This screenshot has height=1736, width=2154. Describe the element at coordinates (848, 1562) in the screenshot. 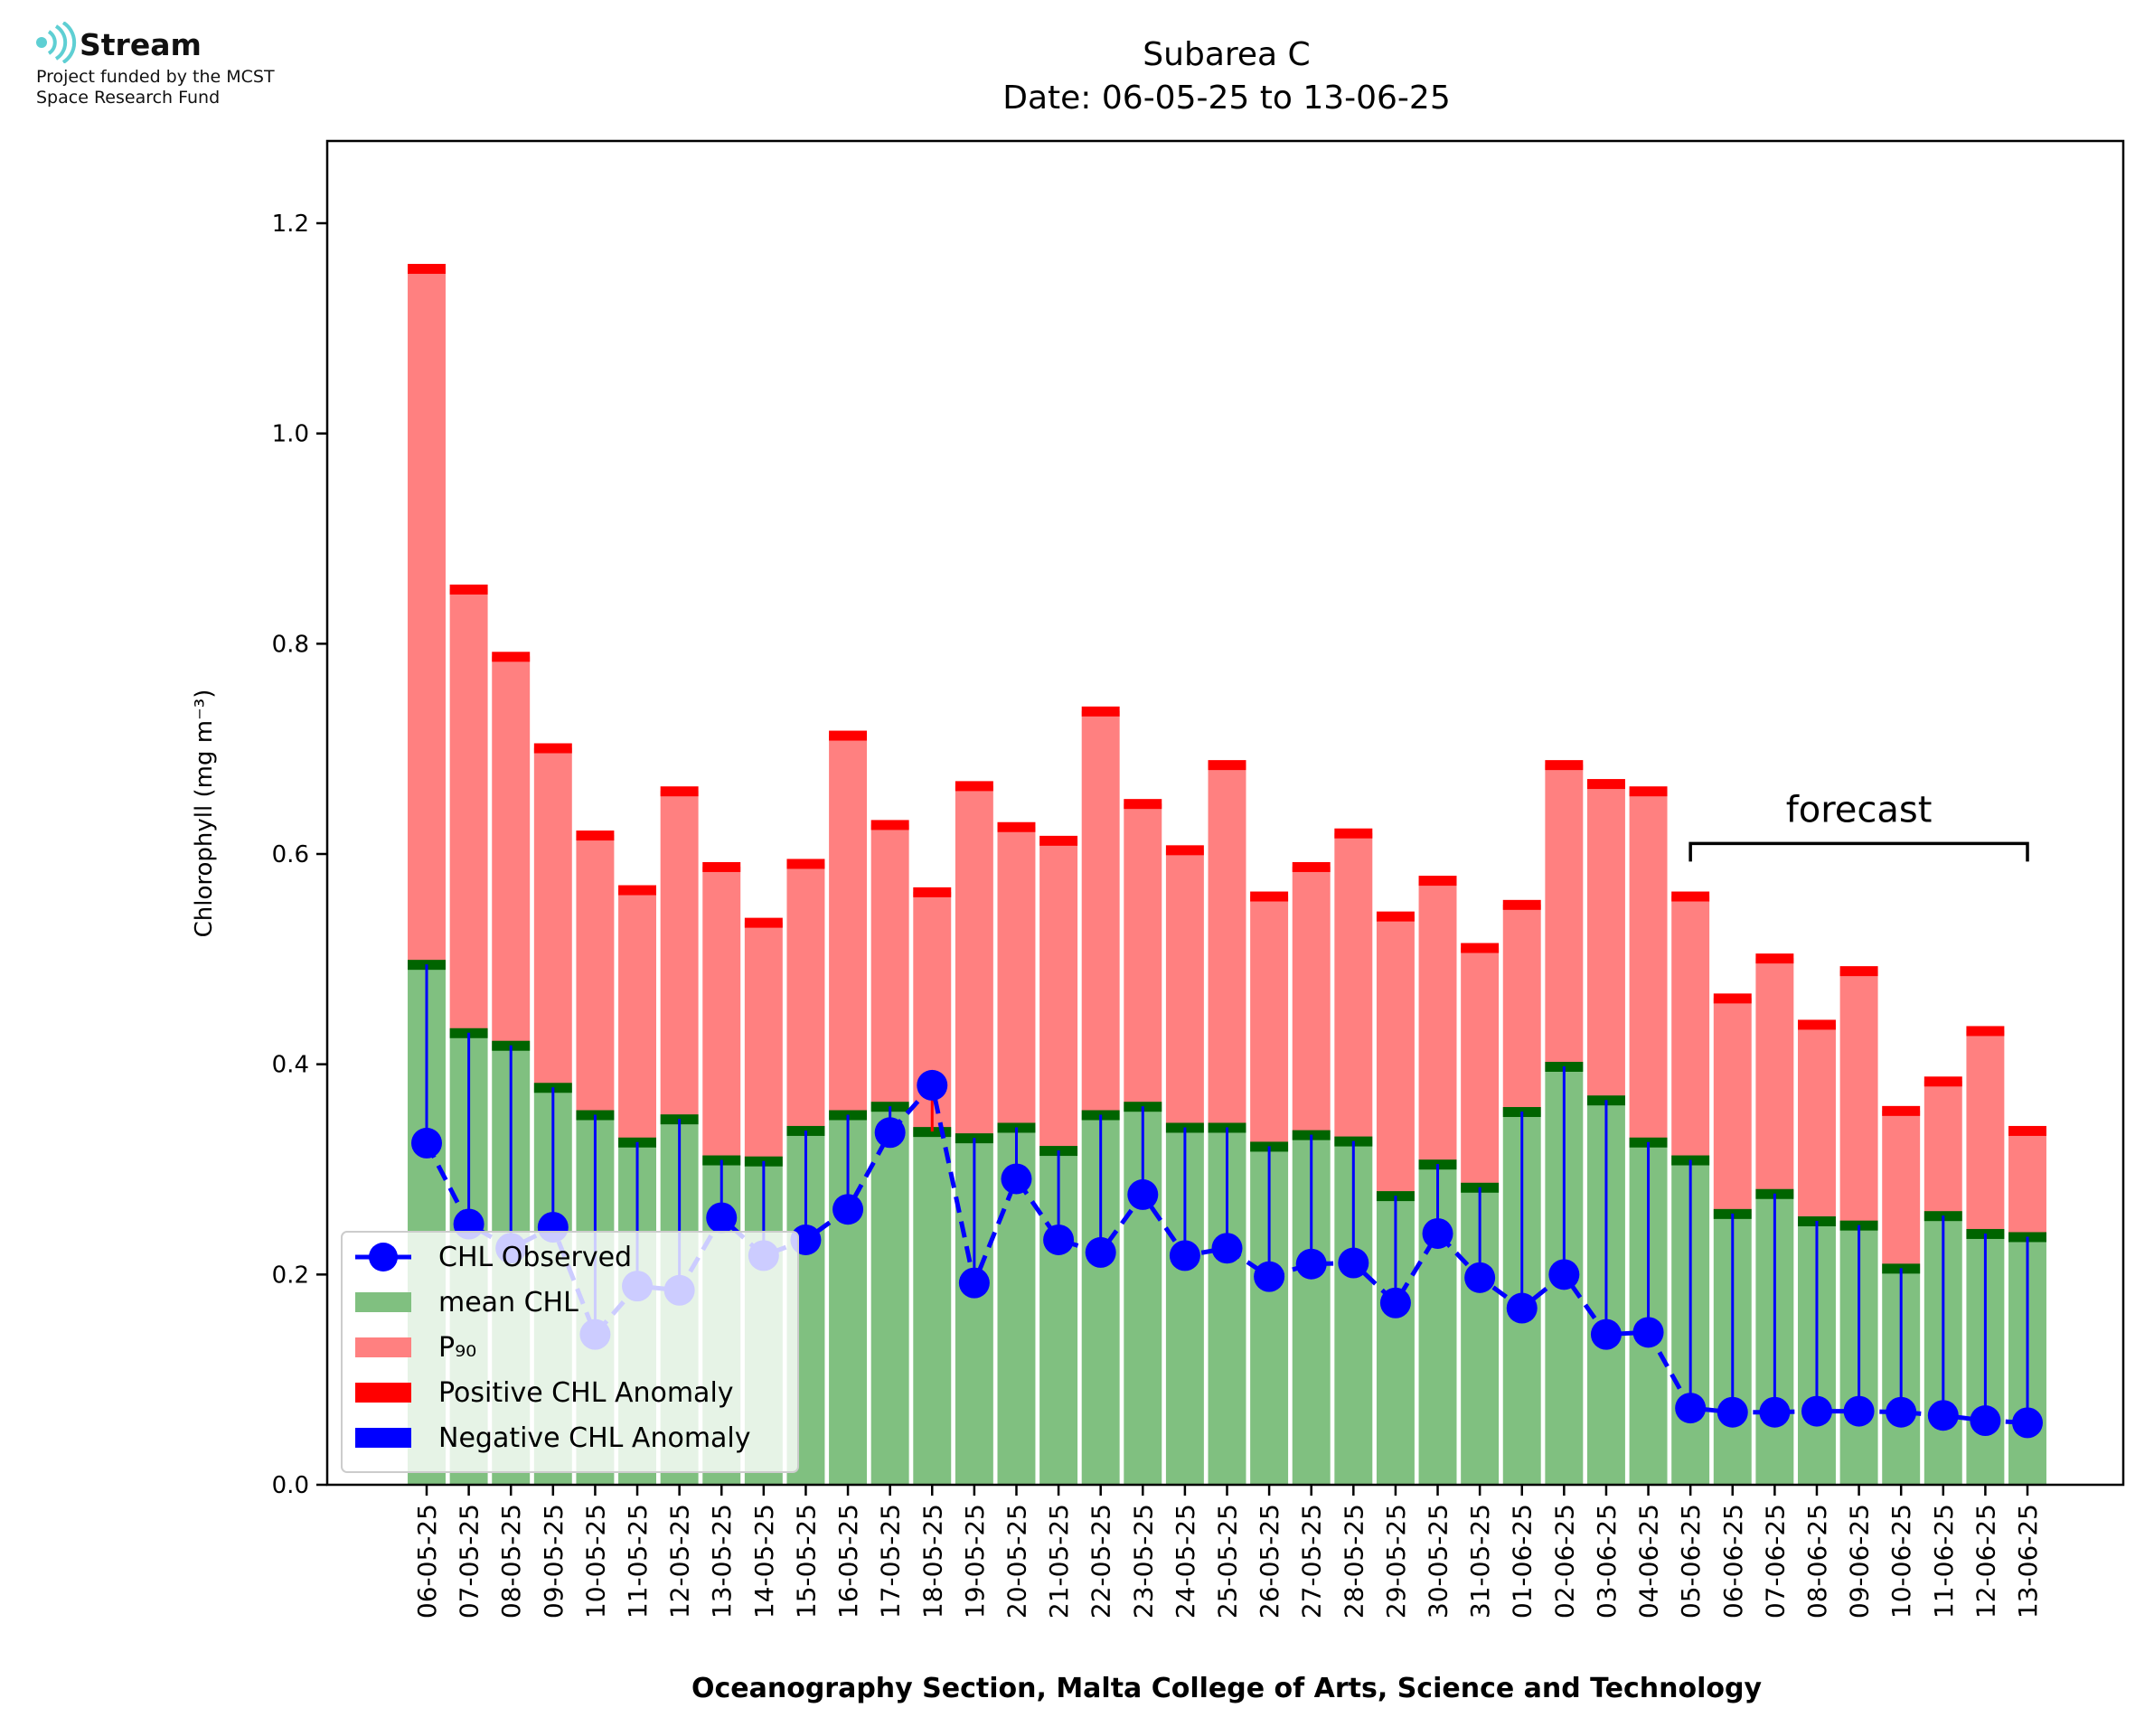

I see `x-tick-label: 16-05-25` at that location.